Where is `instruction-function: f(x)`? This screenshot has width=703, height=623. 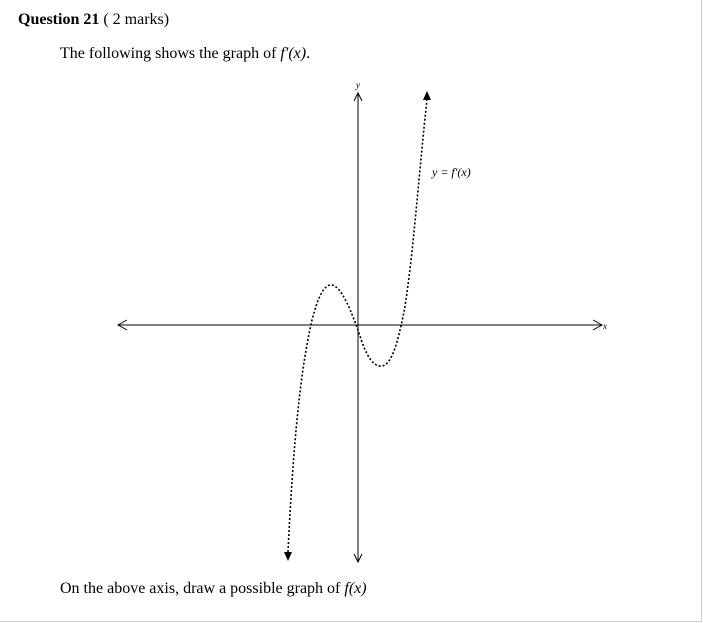
instruction-function: f(x) is located at coordinates (355, 588).